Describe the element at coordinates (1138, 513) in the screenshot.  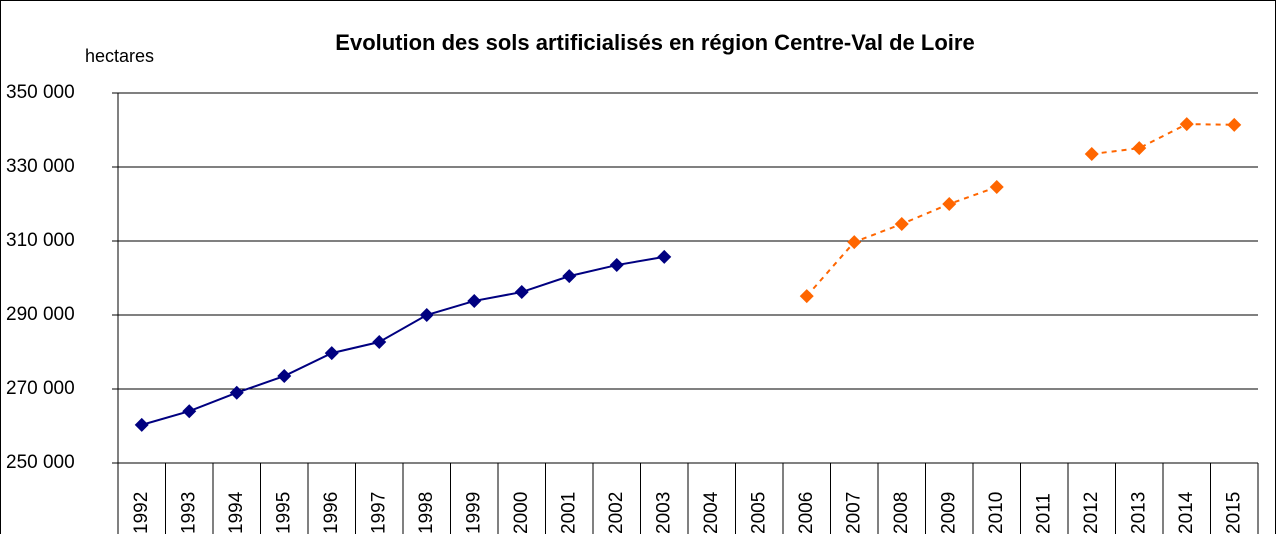
I see `x-tick-label: 2013` at that location.